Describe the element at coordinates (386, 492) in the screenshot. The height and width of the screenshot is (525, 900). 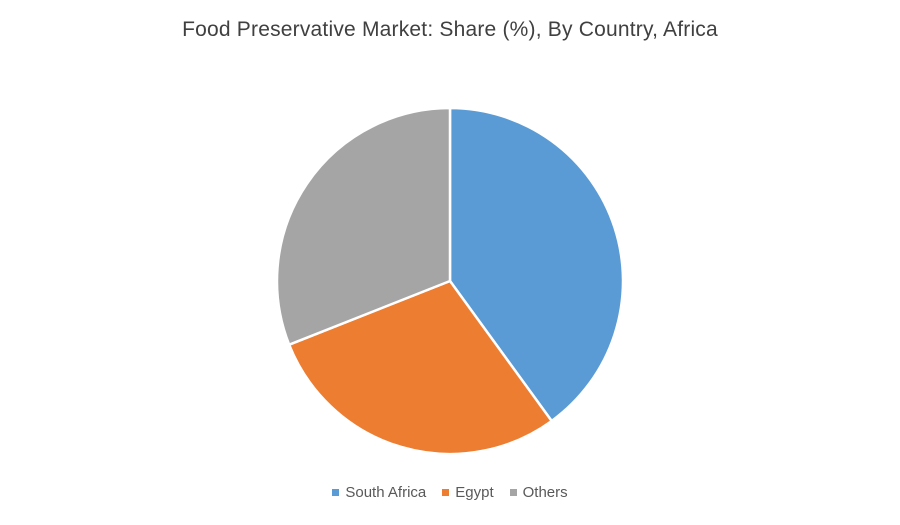
I see `legend-label: South Africa` at that location.